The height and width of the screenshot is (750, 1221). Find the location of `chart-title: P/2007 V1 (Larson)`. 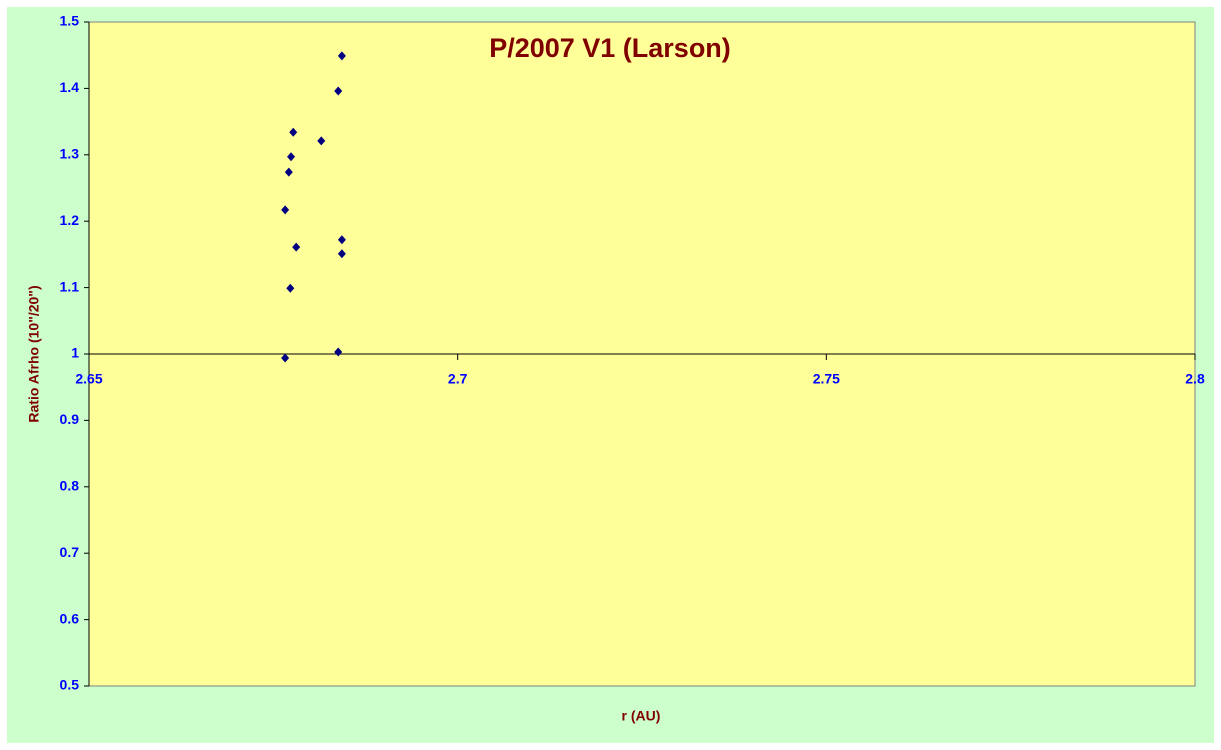

chart-title: P/2007 V1 (Larson) is located at coordinates (610, 48).